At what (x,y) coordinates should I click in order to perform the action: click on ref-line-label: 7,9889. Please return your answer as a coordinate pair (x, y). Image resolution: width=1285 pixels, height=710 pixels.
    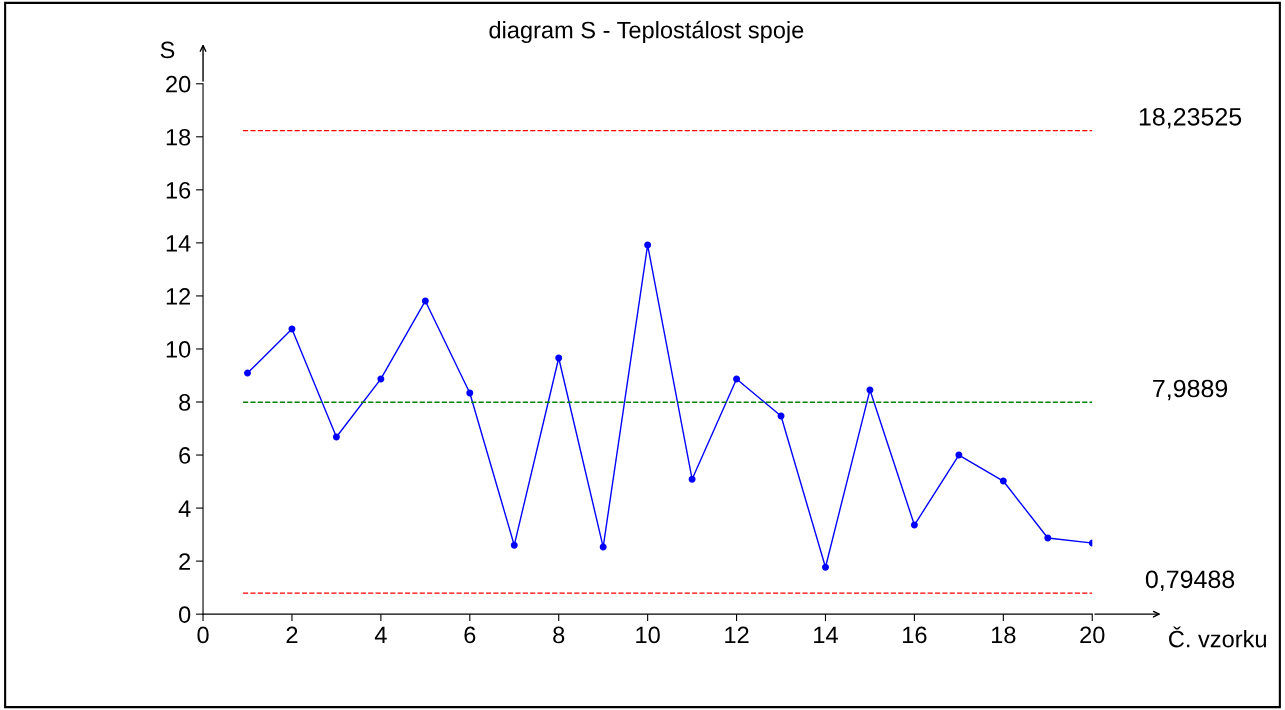
    Looking at the image, I should click on (1190, 390).